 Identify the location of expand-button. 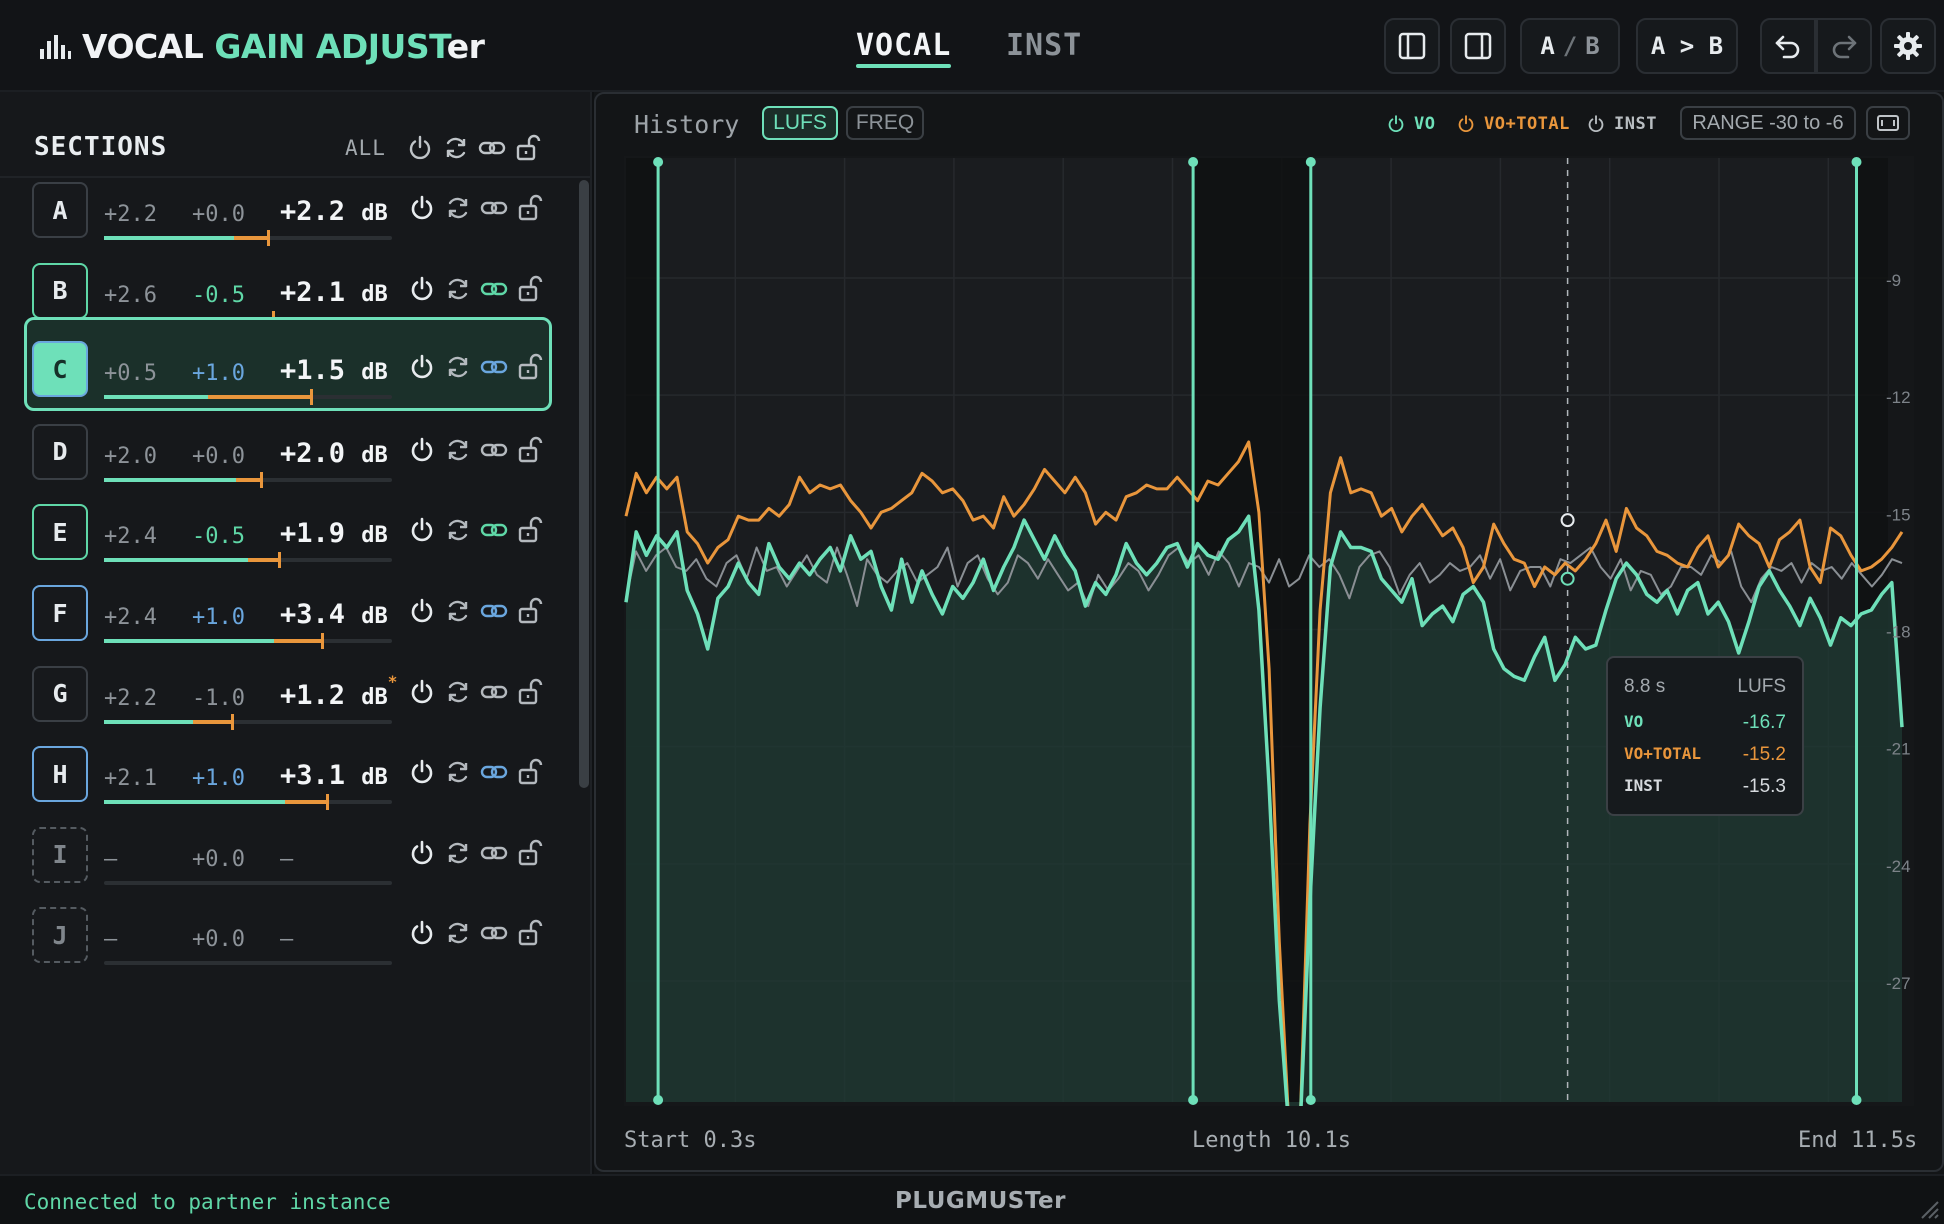
(1888, 123).